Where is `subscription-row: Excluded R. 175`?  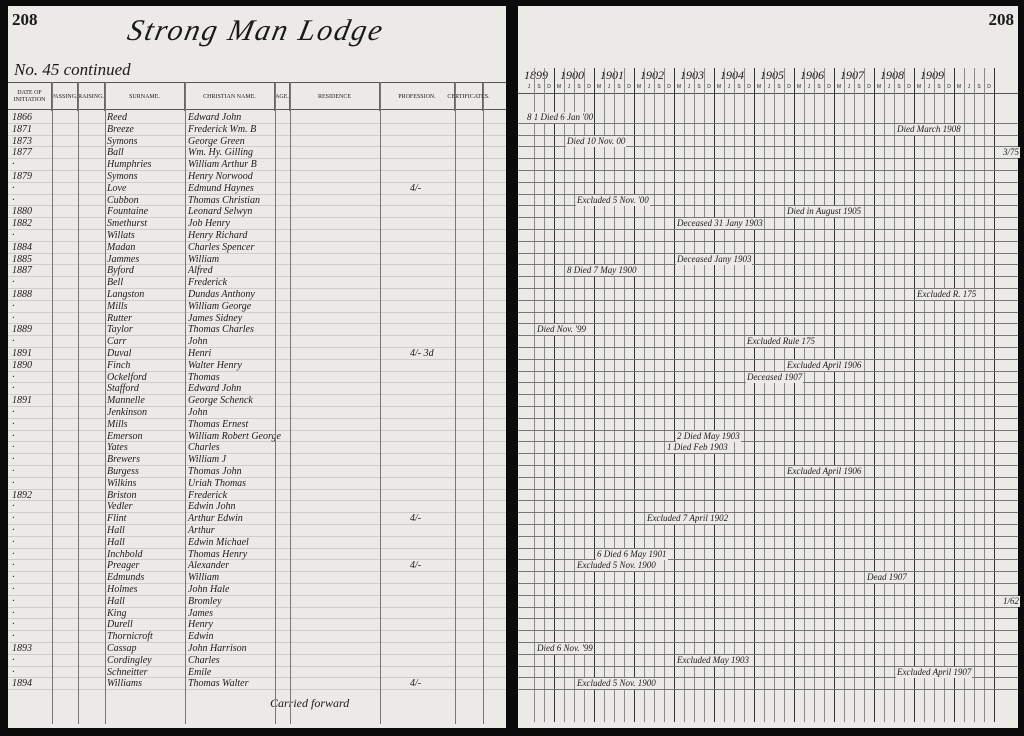 subscription-row: Excluded R. 175 is located at coordinates (768, 295).